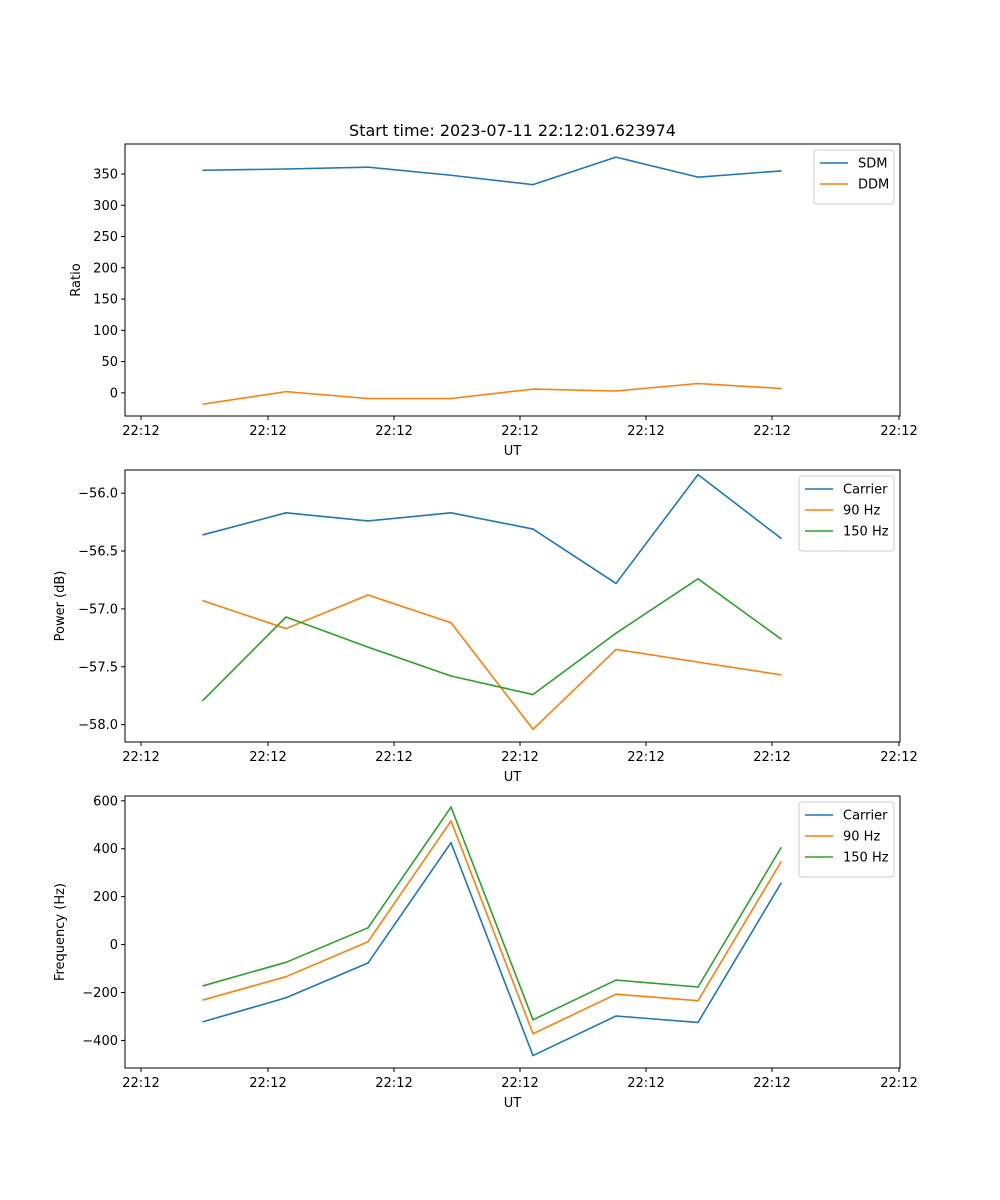  I want to click on y-tick-label: 200, so click(105, 268).